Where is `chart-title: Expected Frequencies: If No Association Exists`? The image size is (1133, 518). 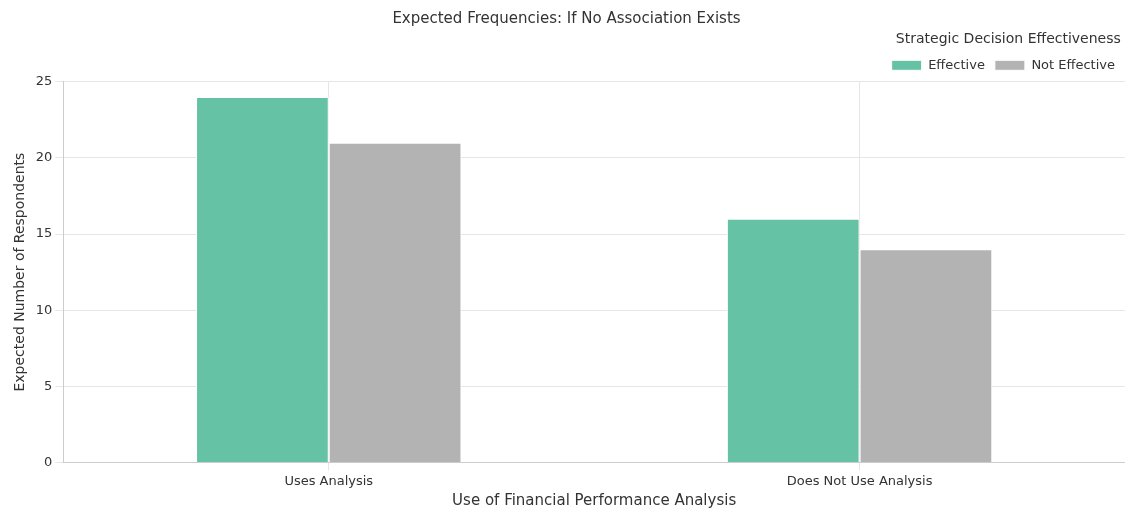 chart-title: Expected Frequencies: If No Association Exists is located at coordinates (566, 17).